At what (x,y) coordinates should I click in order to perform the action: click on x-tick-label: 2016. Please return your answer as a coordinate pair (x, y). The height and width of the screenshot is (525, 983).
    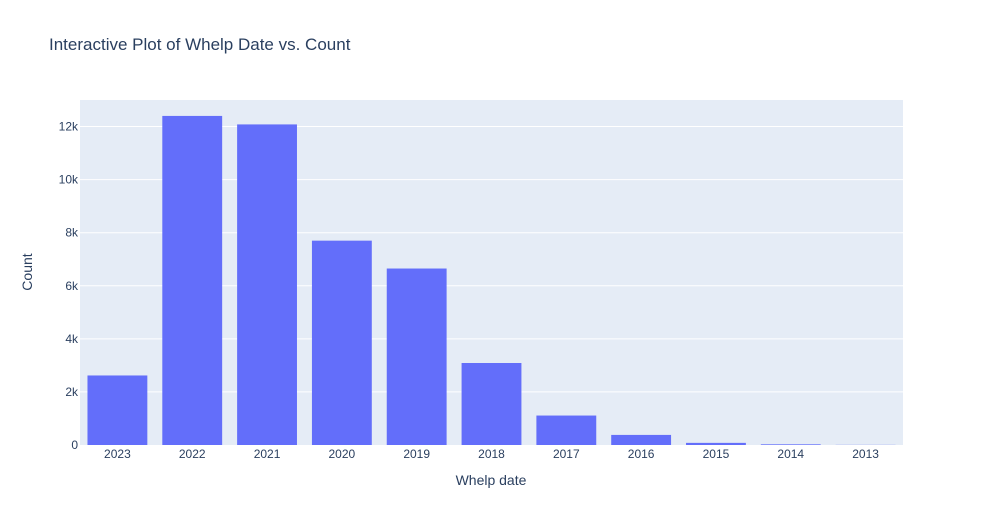
    Looking at the image, I should click on (641, 454).